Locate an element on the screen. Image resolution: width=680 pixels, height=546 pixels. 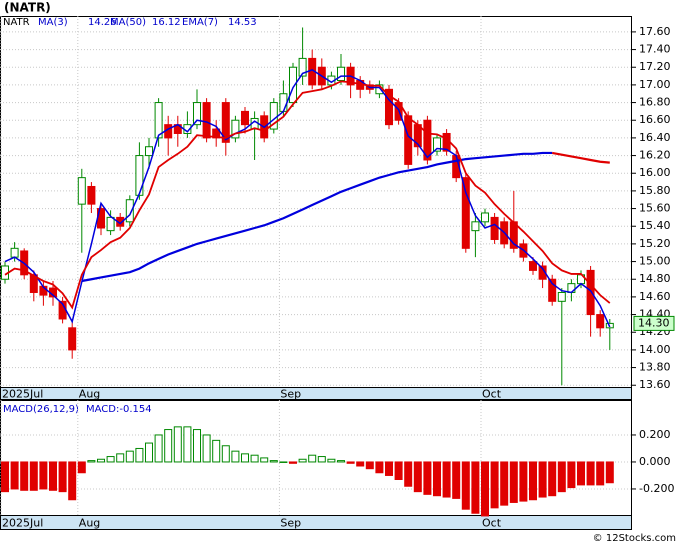
y-tick-label: 13.80 is located at coordinates (655, 367).